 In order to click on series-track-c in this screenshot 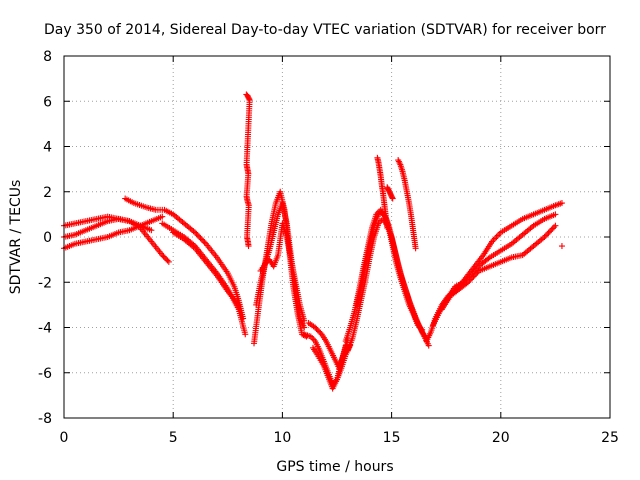, I will do `click(113, 232)`.